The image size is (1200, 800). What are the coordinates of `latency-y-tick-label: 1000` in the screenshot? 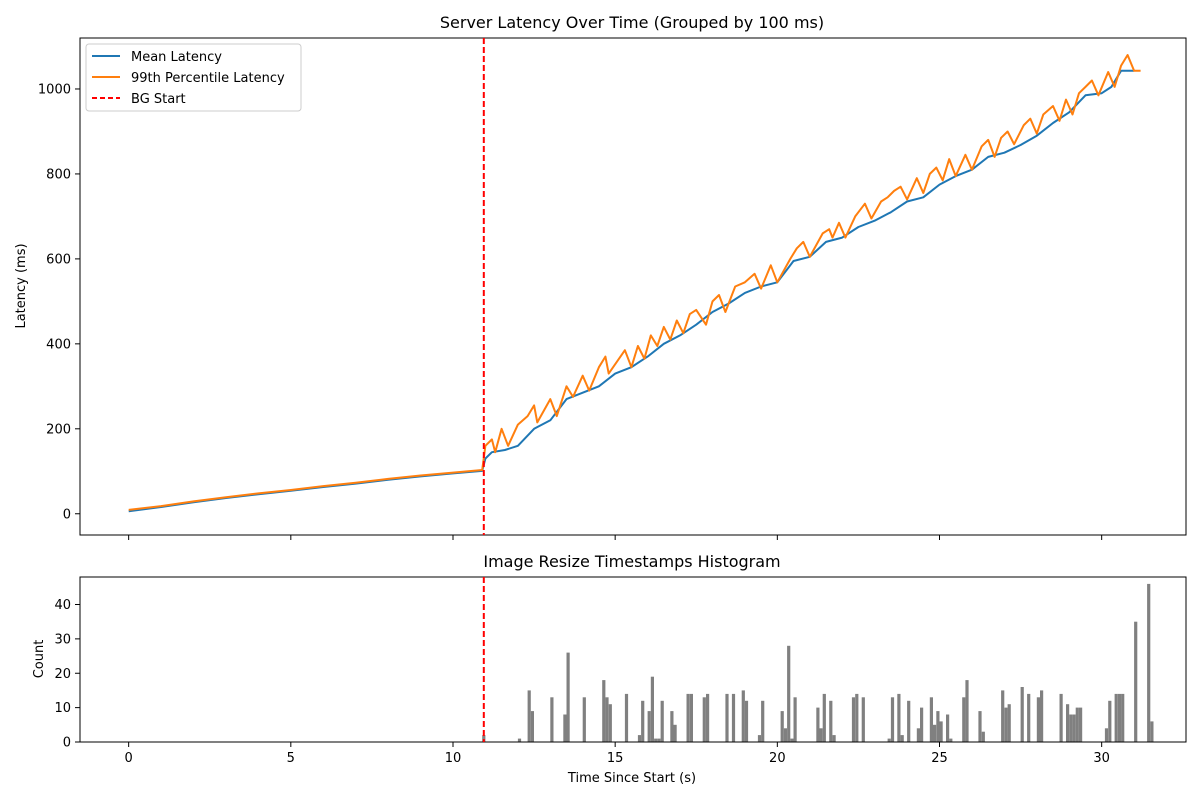 It's located at (54, 89).